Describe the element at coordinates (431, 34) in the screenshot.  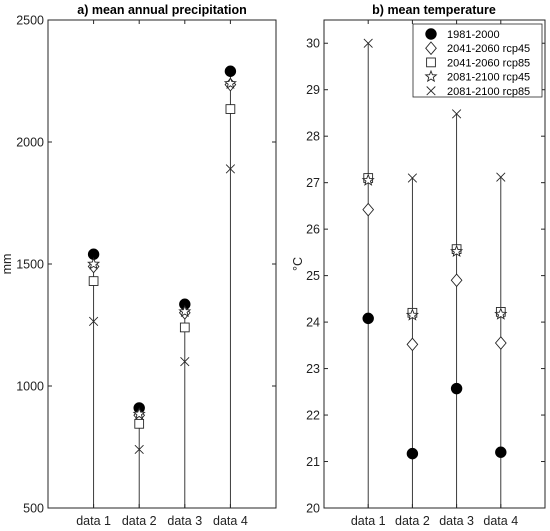
I see `legend-marker-1981-2000` at that location.